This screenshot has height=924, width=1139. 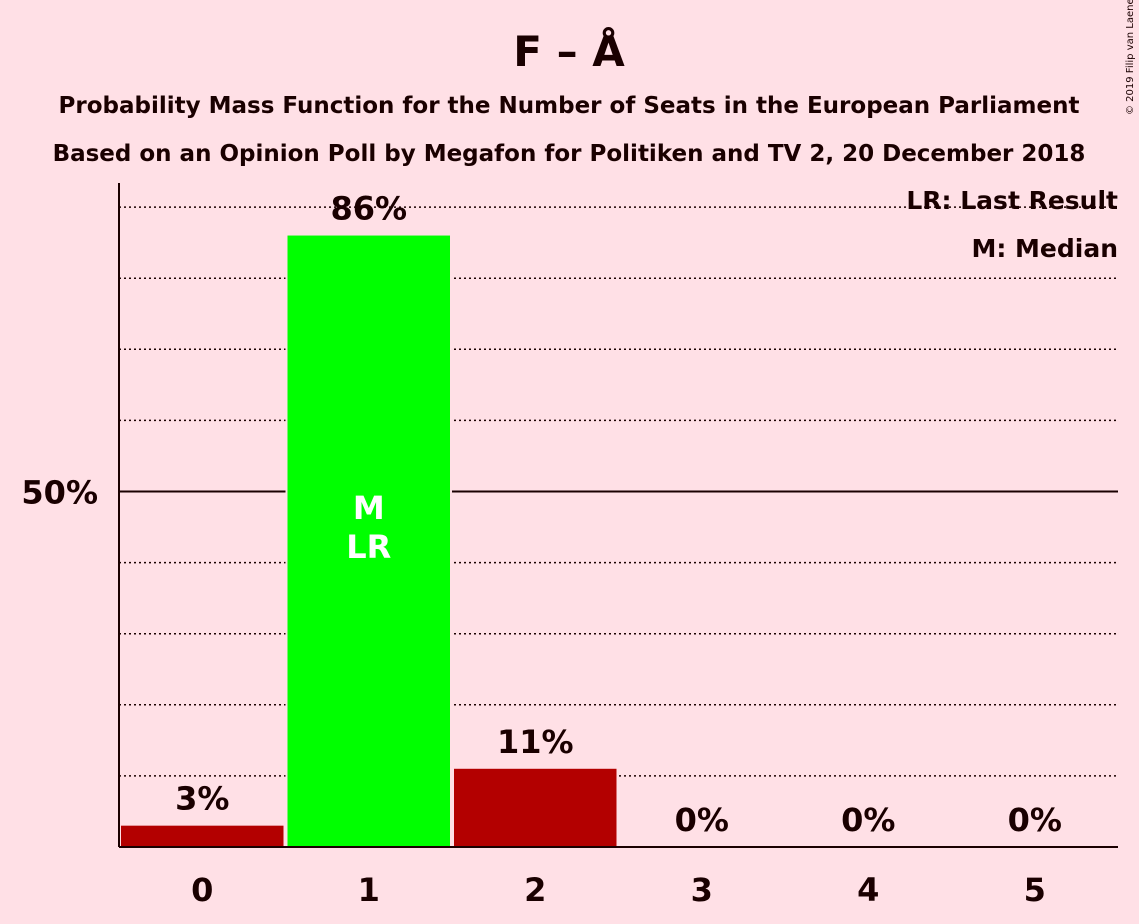 What do you see at coordinates (1044, 248) in the screenshot?
I see `legend-median: M: Median` at bounding box center [1044, 248].